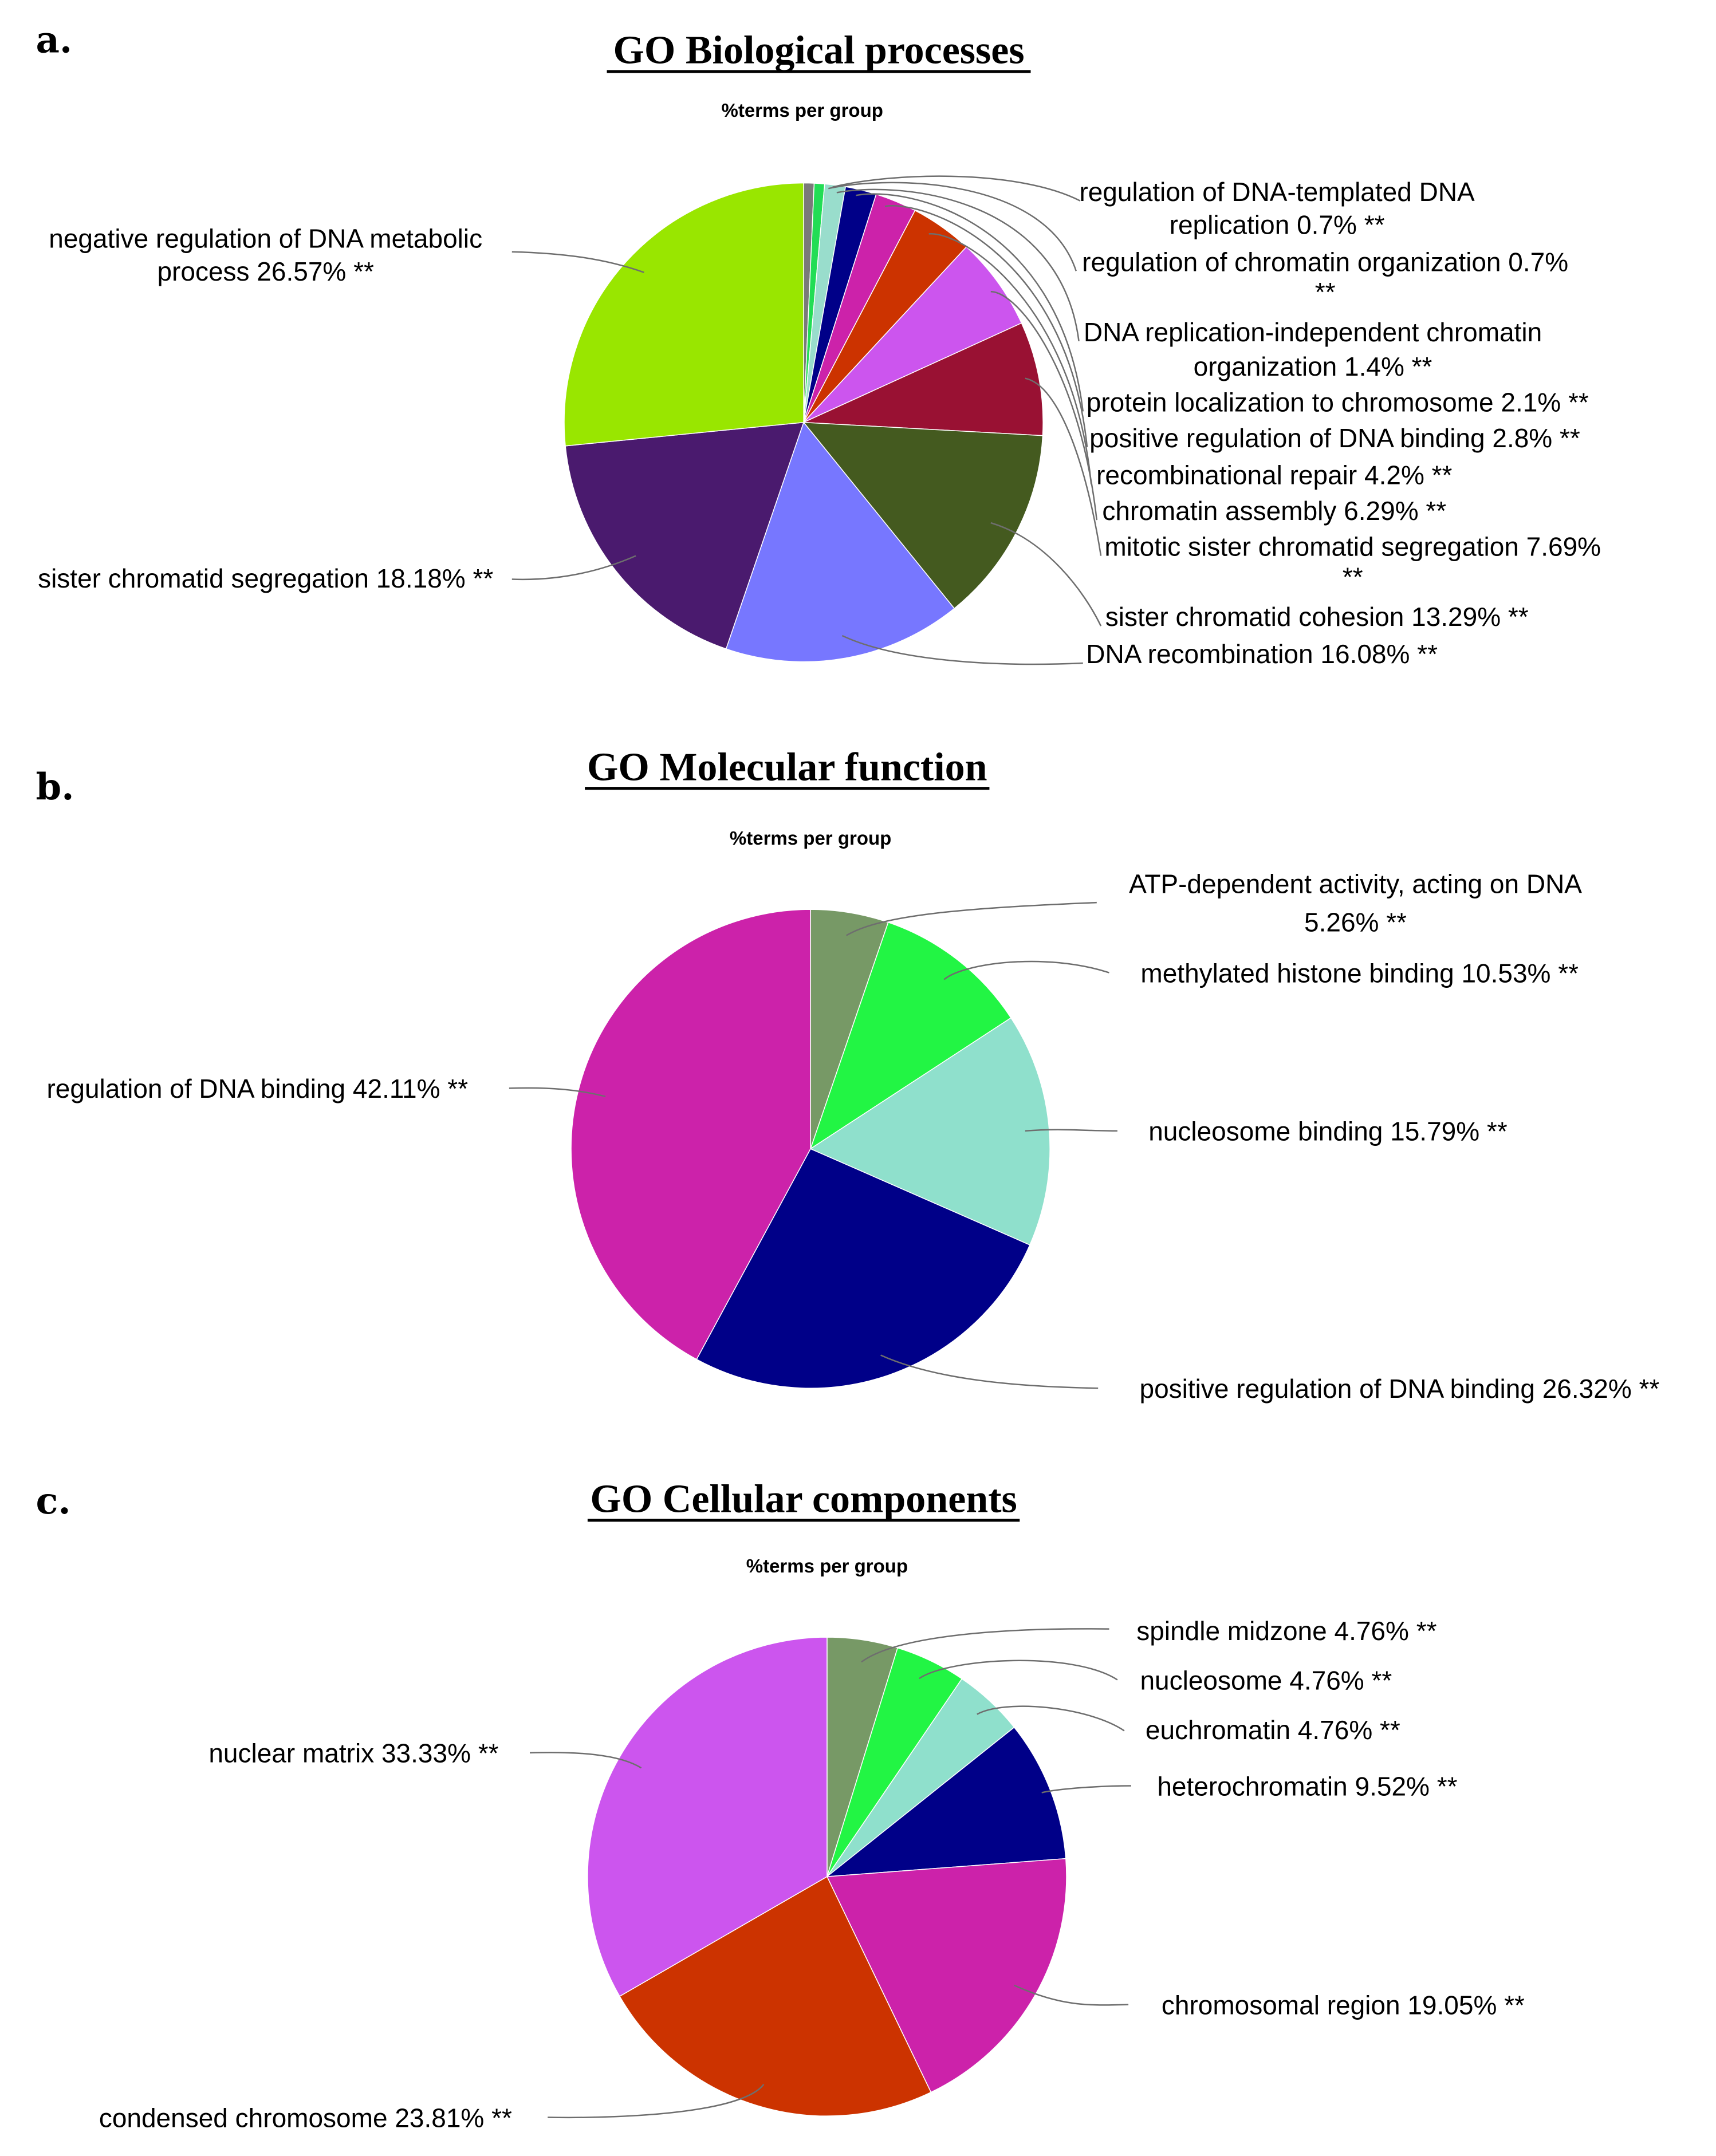 The height and width of the screenshot is (2156, 1716). What do you see at coordinates (557, 1092) in the screenshot?
I see `leader-line-regulation-of-dna-binding` at bounding box center [557, 1092].